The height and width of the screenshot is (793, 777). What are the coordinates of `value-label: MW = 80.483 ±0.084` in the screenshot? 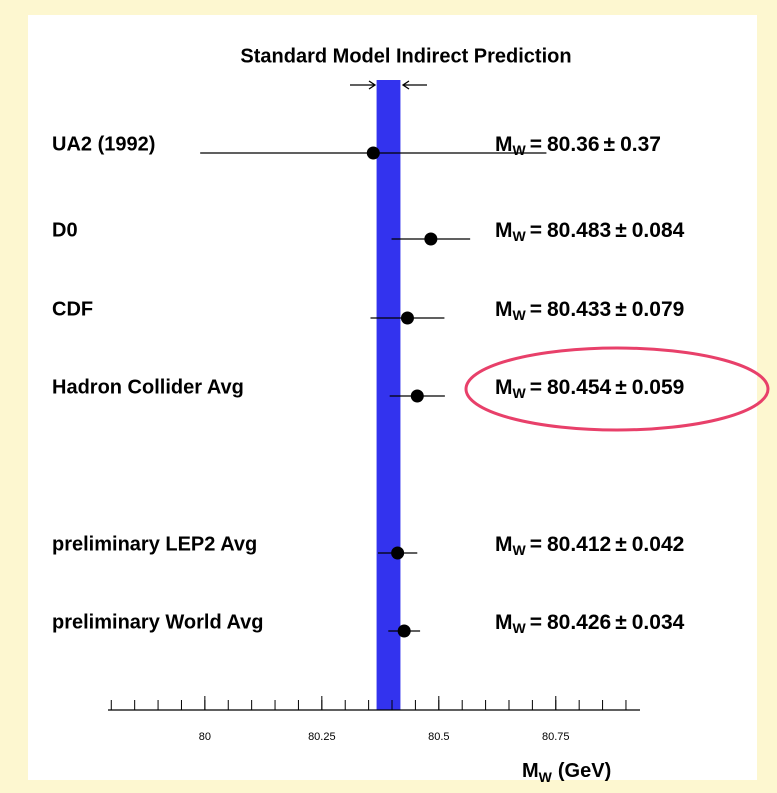 It's located at (590, 231).